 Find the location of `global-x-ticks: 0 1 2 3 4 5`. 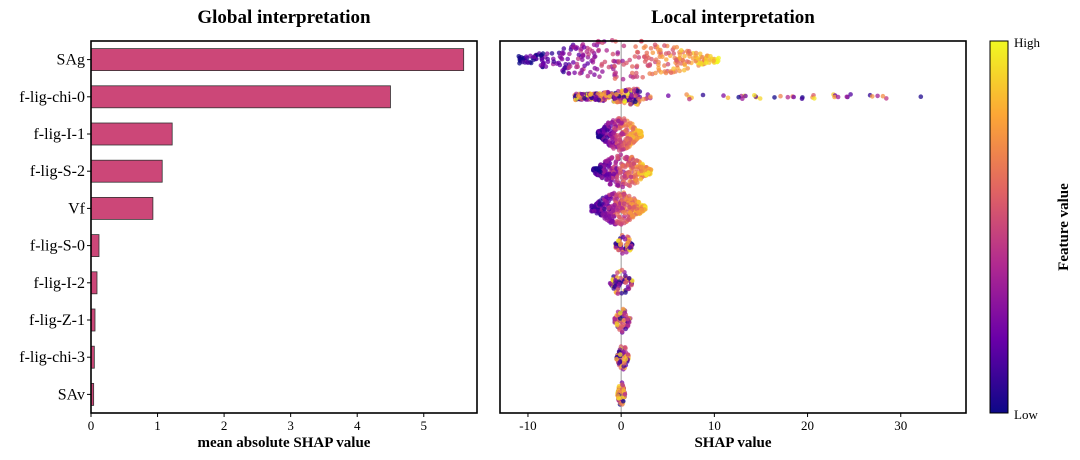

global-x-ticks: 0 1 2 3 4 5 is located at coordinates (257, 423).